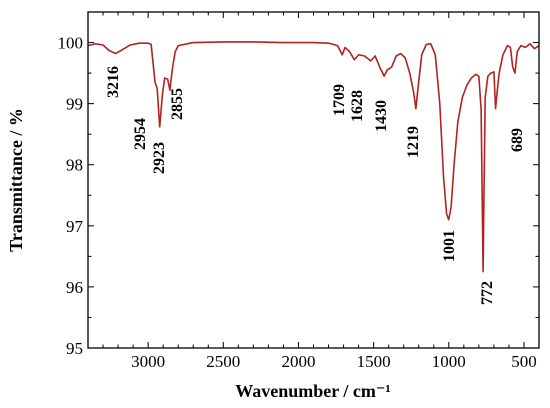  I want to click on x-tick-label: 3000, so click(148, 361).